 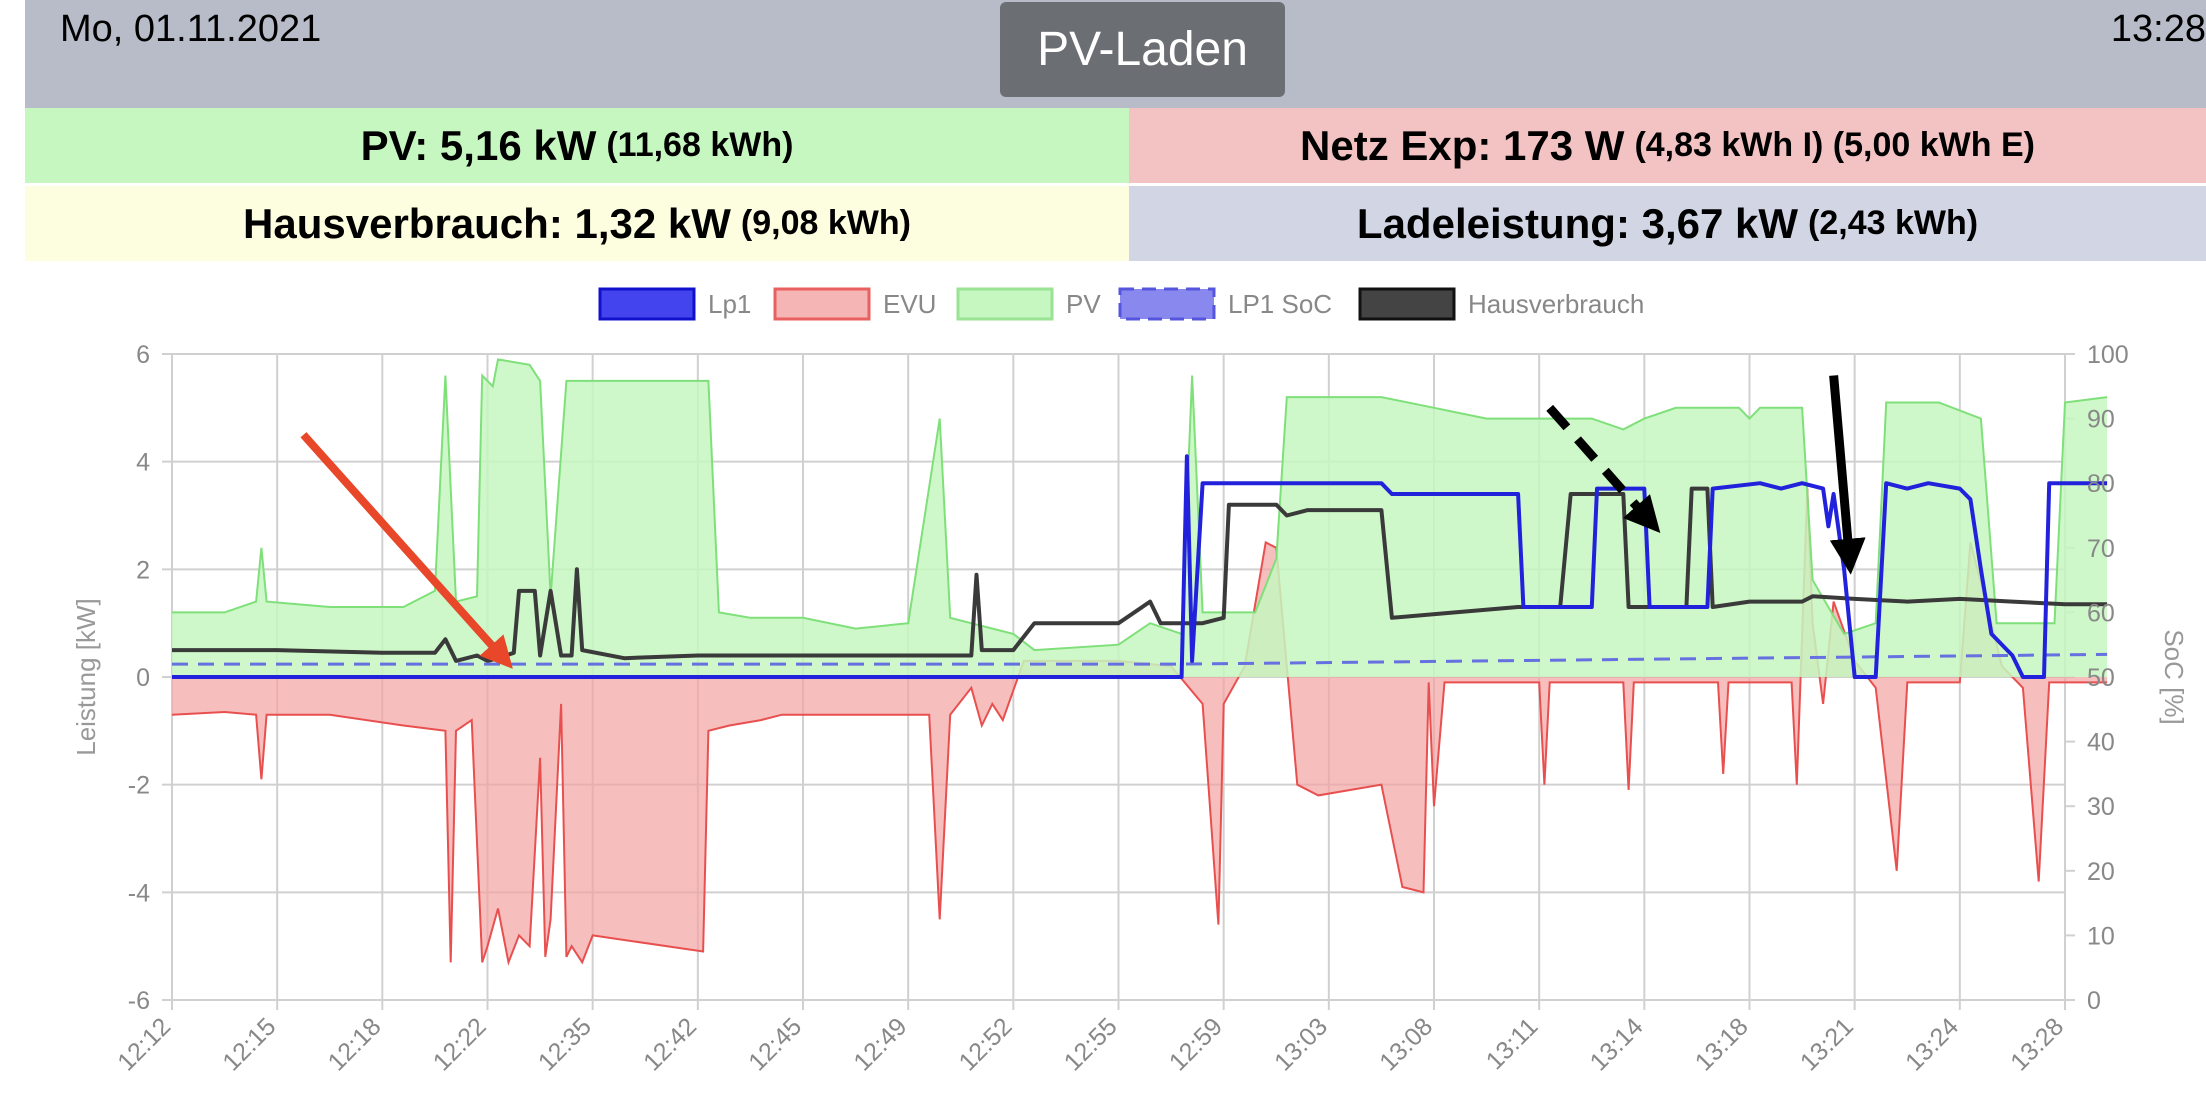 I want to click on y-right-tick-label: 70, so click(x=2101, y=549).